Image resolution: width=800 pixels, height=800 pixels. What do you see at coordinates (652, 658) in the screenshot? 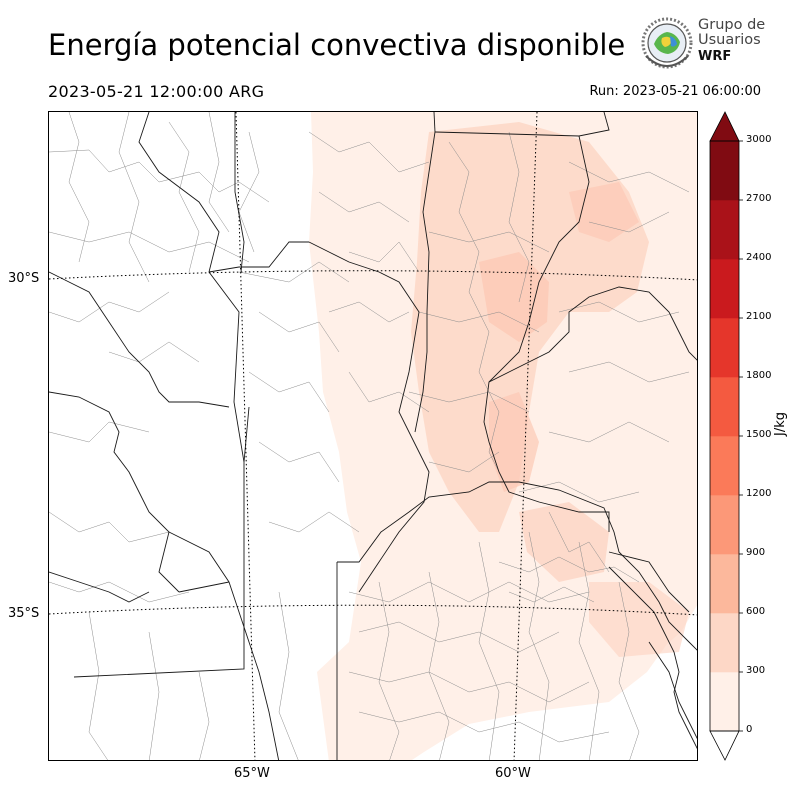
I see `coastline` at bounding box center [652, 658].